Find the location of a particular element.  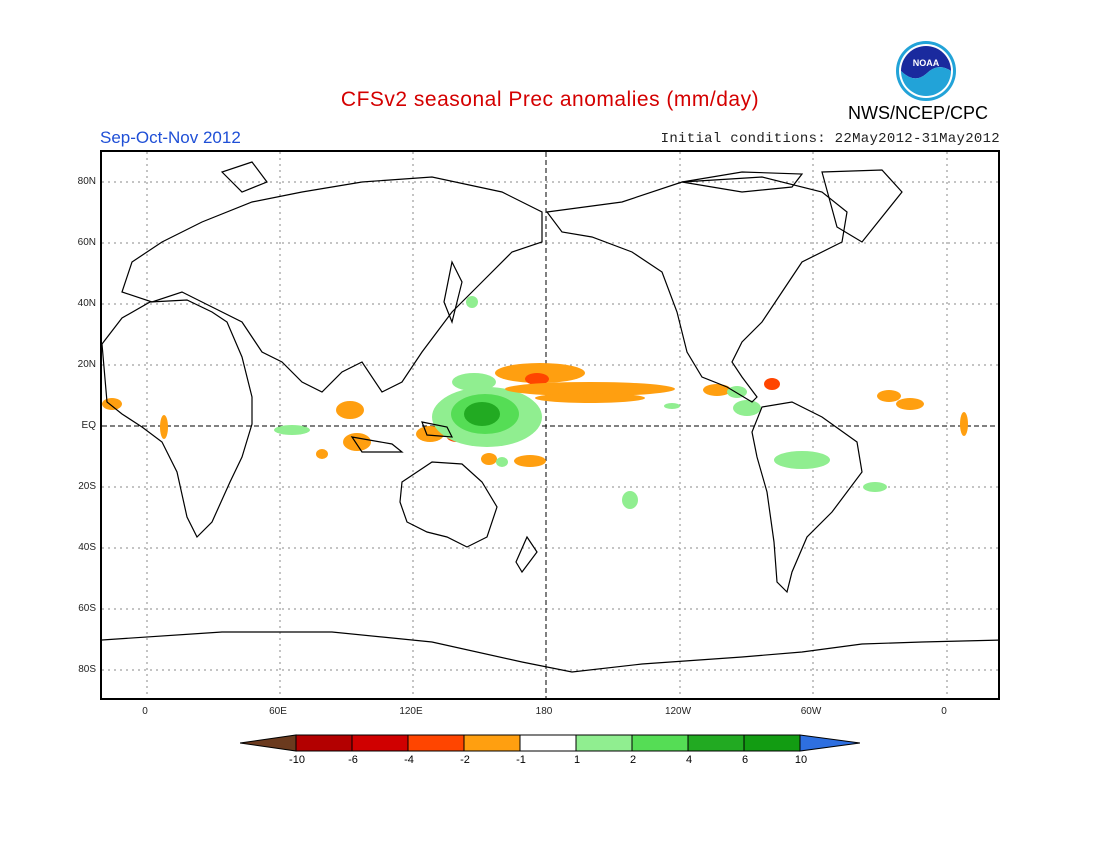

lat-label: 20N is located at coordinates (86, 364).